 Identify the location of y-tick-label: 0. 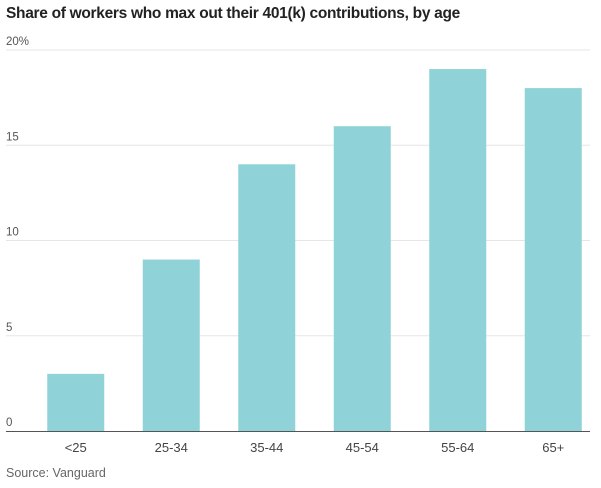
(9, 423).